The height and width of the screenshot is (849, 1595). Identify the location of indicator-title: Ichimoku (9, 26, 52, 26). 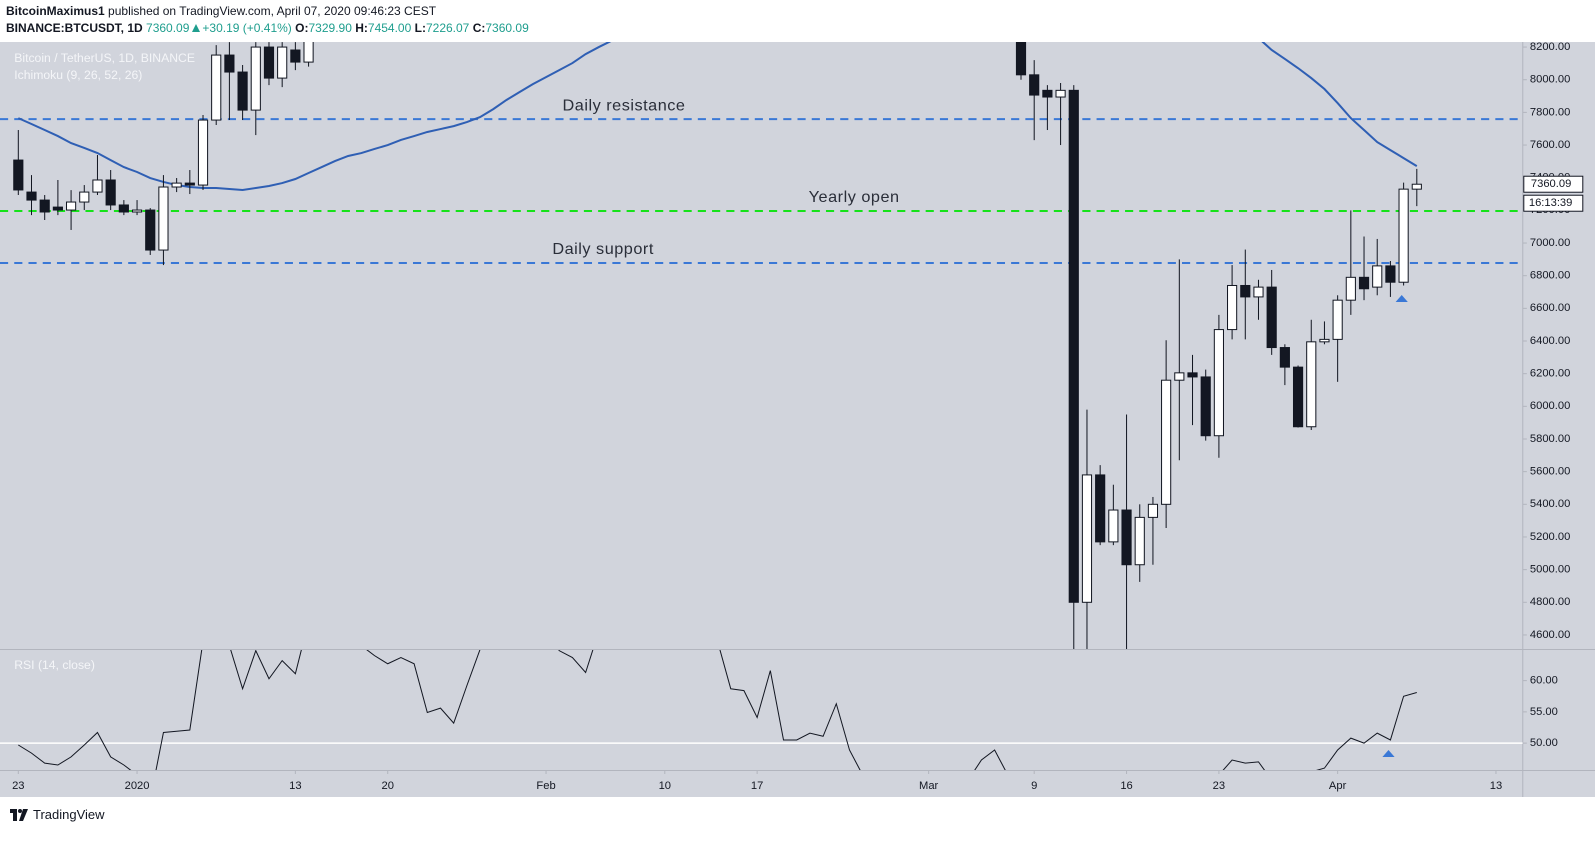
(78, 75).